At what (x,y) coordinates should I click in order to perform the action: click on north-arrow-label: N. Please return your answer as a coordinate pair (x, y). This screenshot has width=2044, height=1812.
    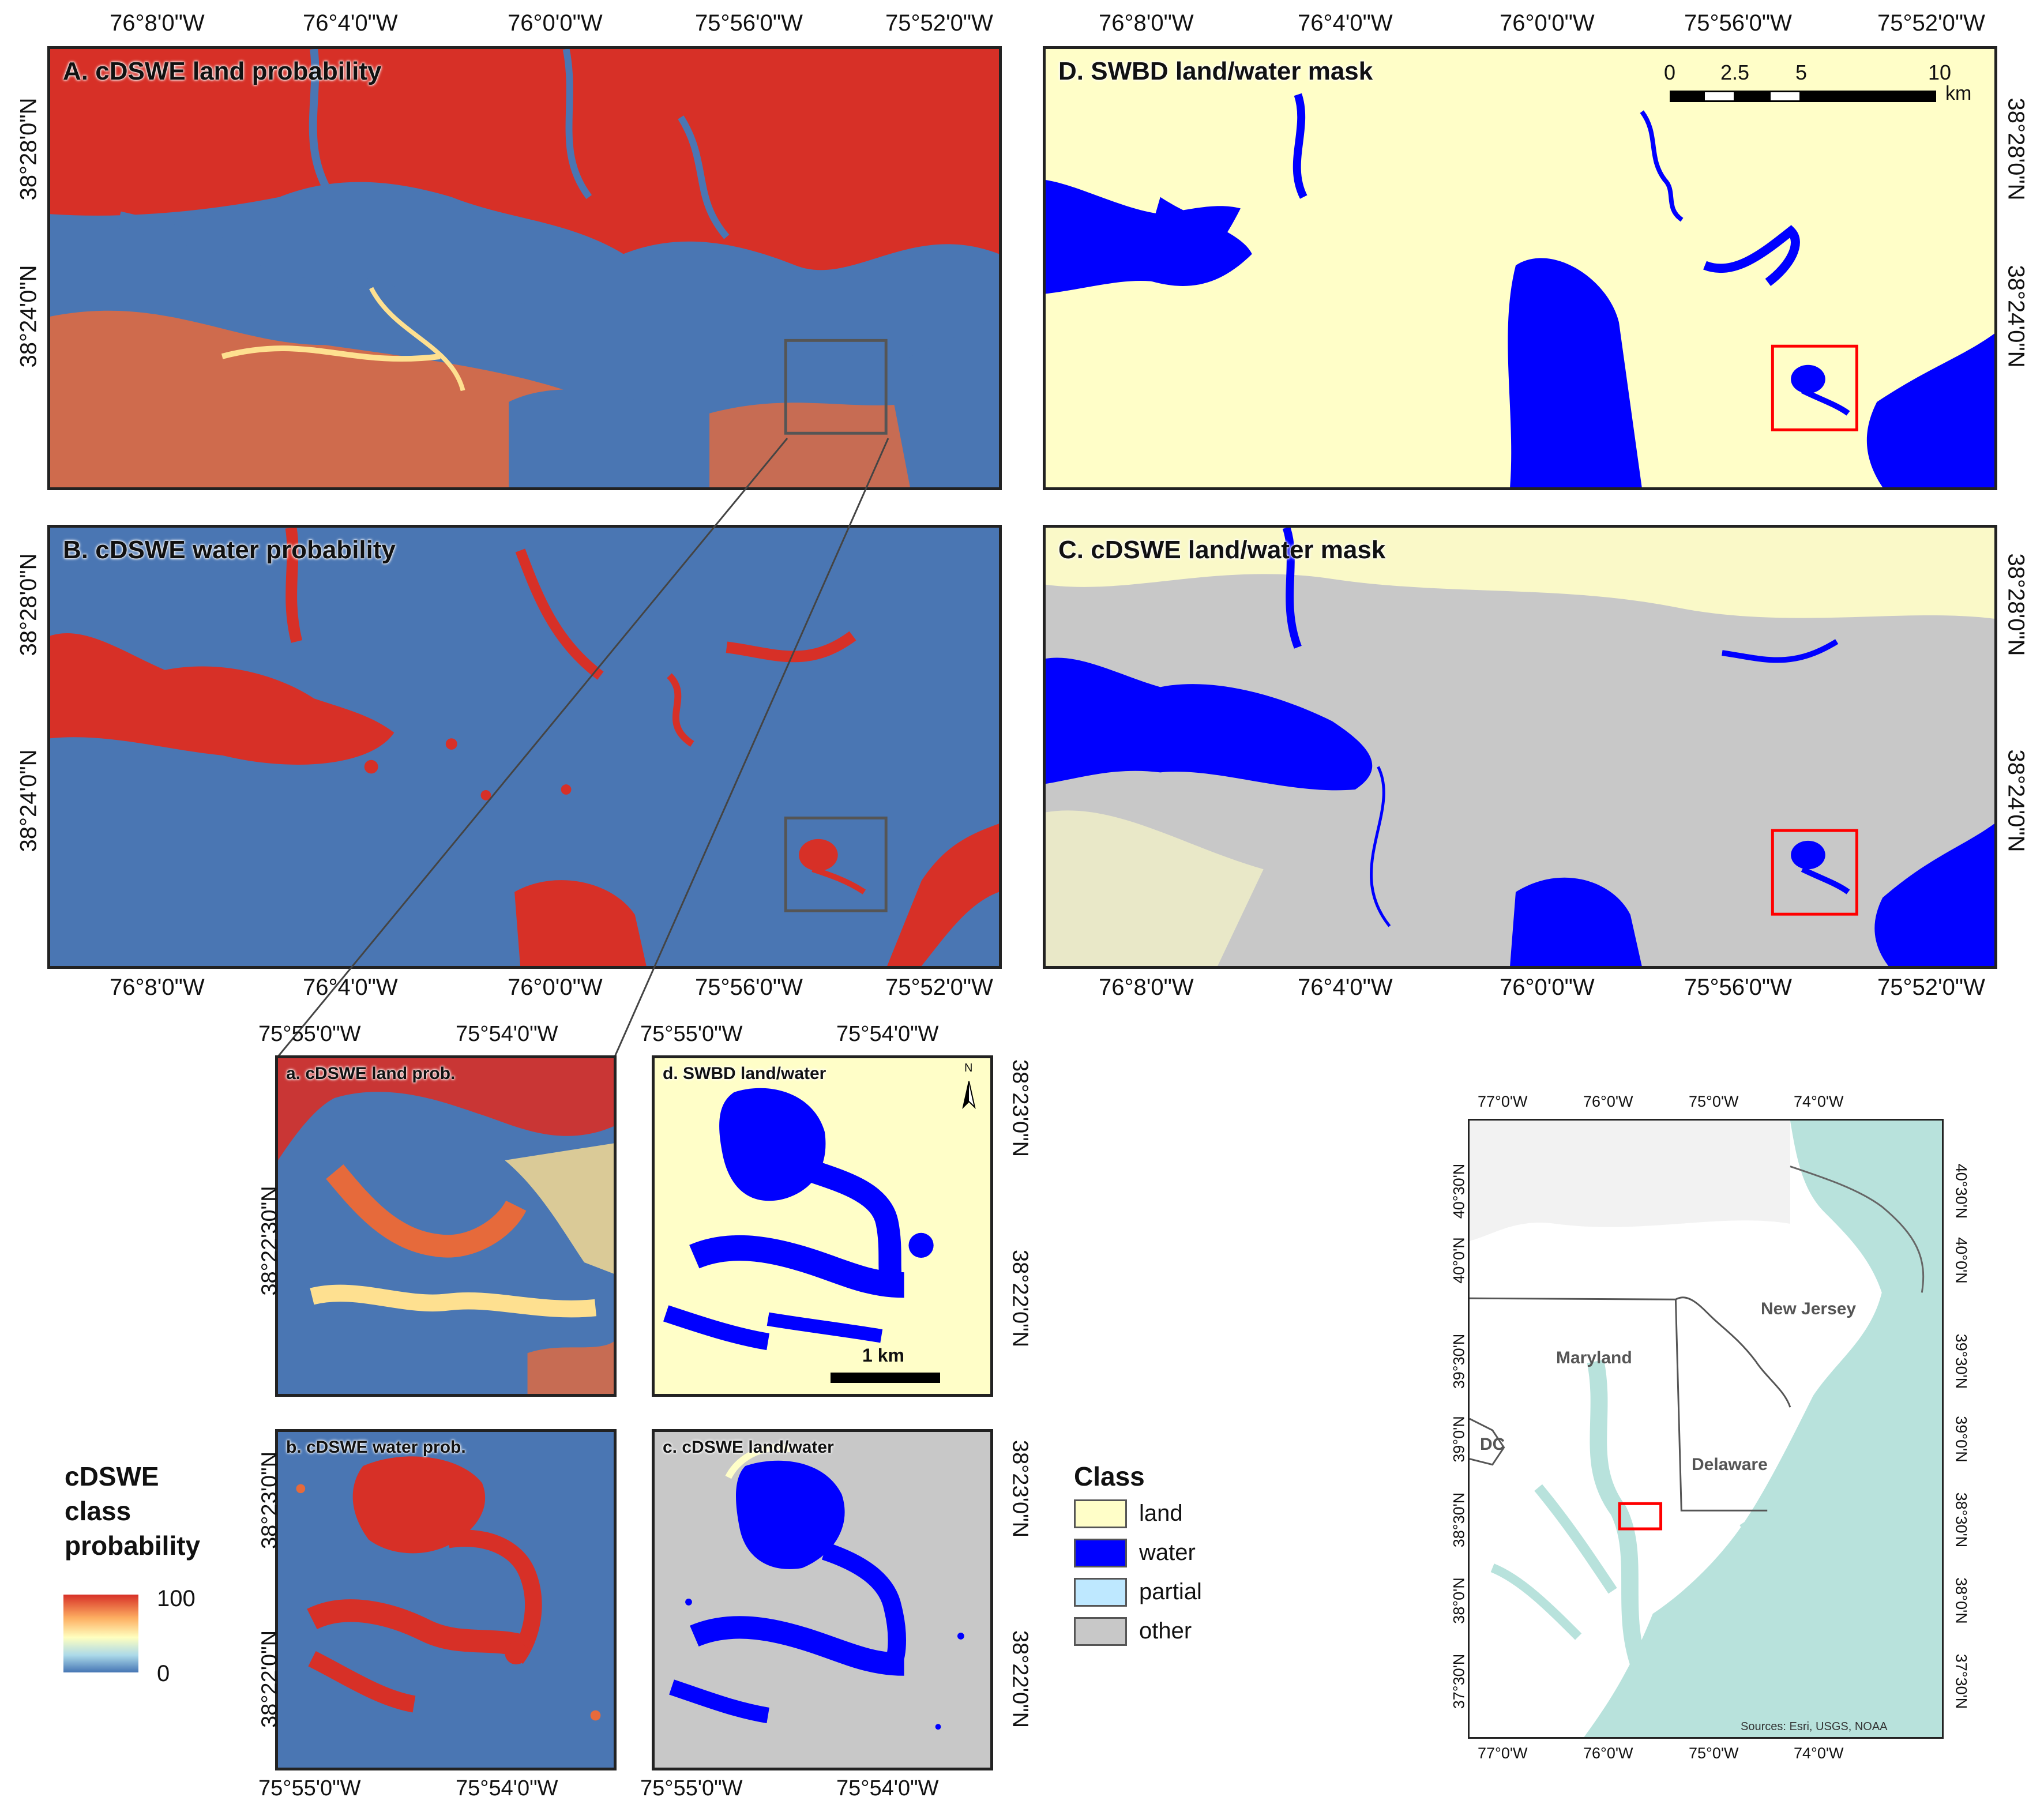
    Looking at the image, I should click on (968, 1068).